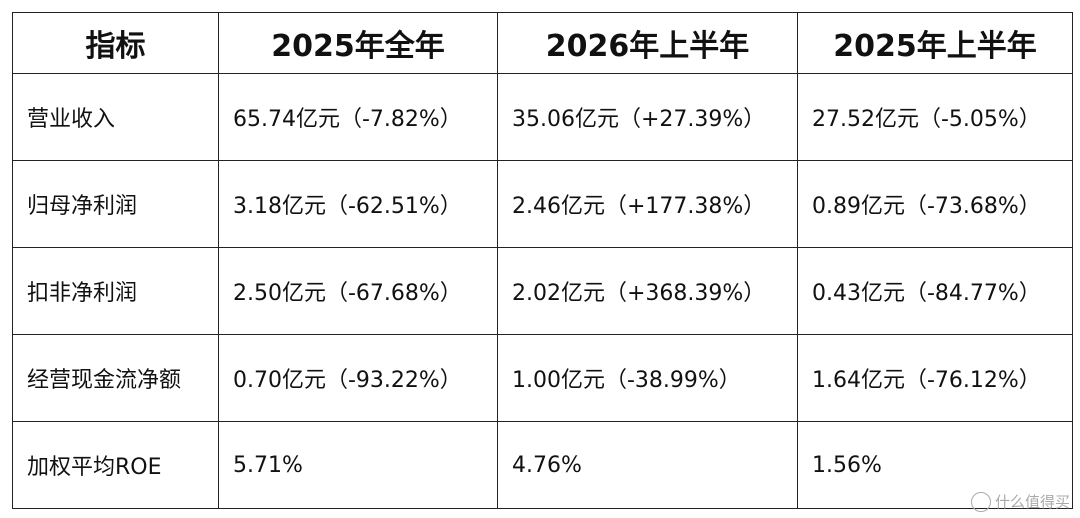  What do you see at coordinates (115, 204) in the screenshot?
I see `row-label: 归母净利润` at bounding box center [115, 204].